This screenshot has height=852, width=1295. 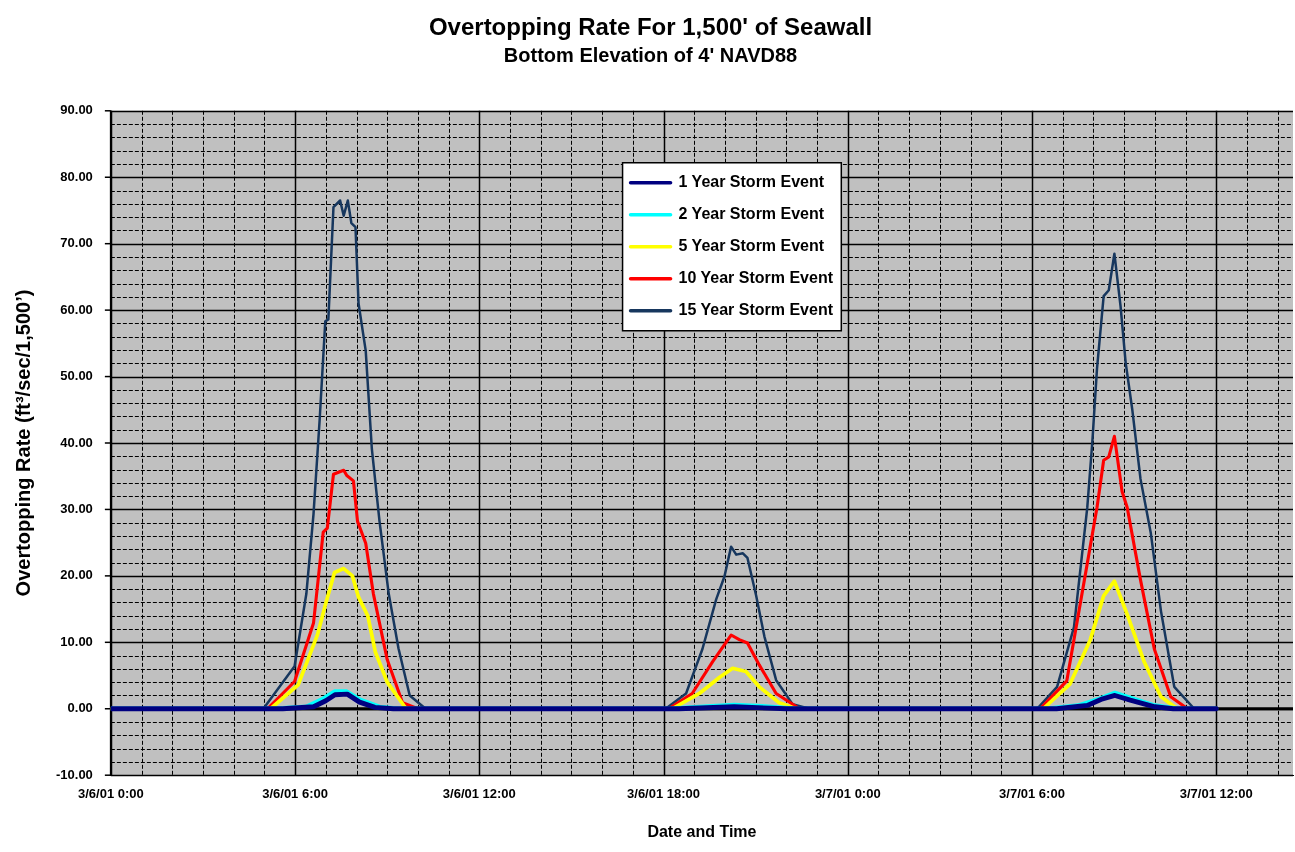 What do you see at coordinates (76, 641) in the screenshot?
I see `y-tick-label: 10.00` at bounding box center [76, 641].